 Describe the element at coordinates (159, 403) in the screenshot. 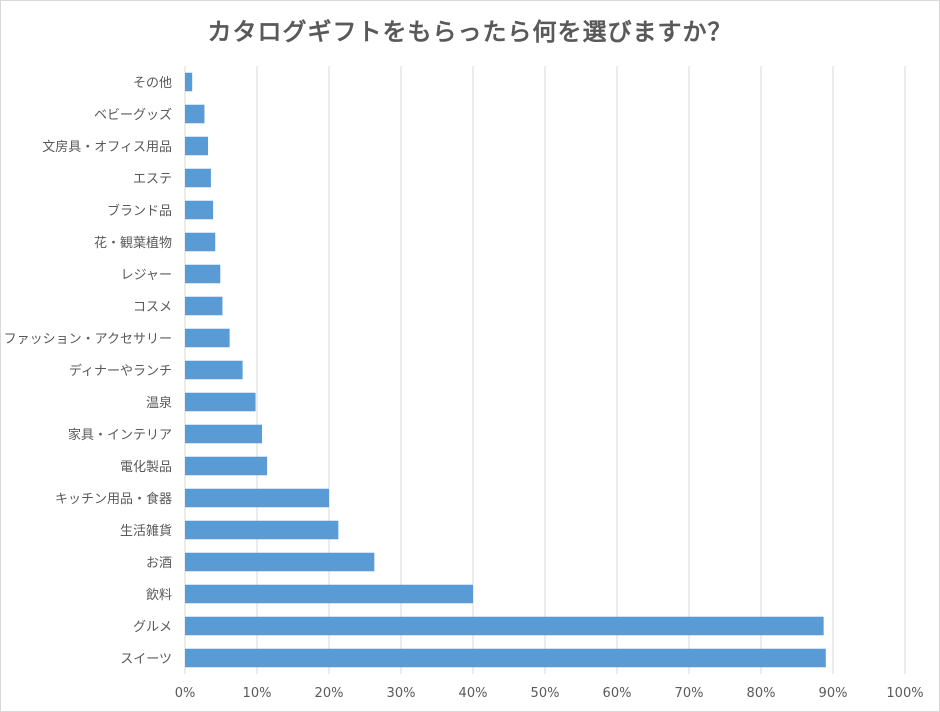

I see `category-label: 温泉` at that location.